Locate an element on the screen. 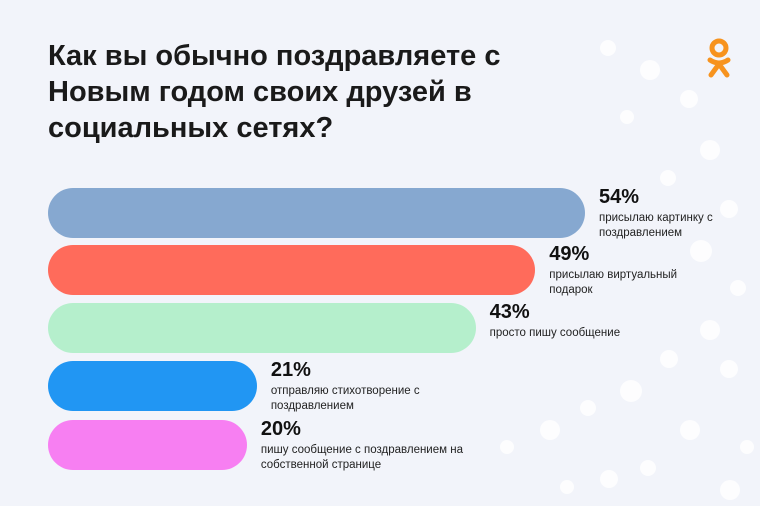  value-label: 54% is located at coordinates (619, 197).